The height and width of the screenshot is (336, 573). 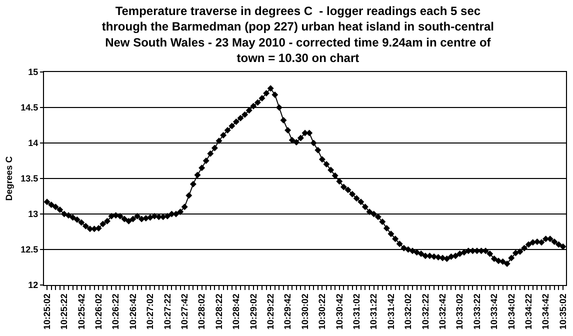 I want to click on x-tick-label: 10:25:42, so click(x=81, y=312).